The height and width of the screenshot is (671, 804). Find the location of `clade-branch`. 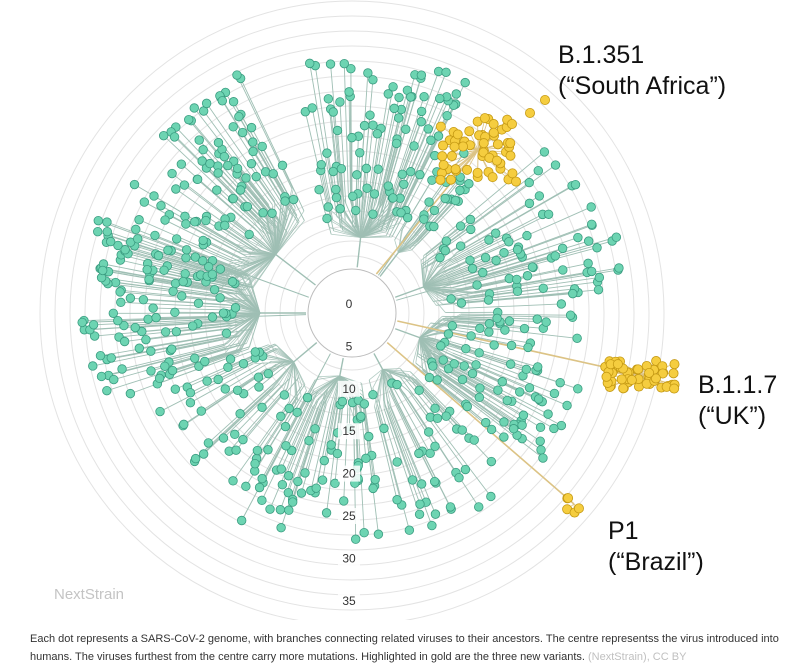

clade-branch is located at coordinates (389, 264).